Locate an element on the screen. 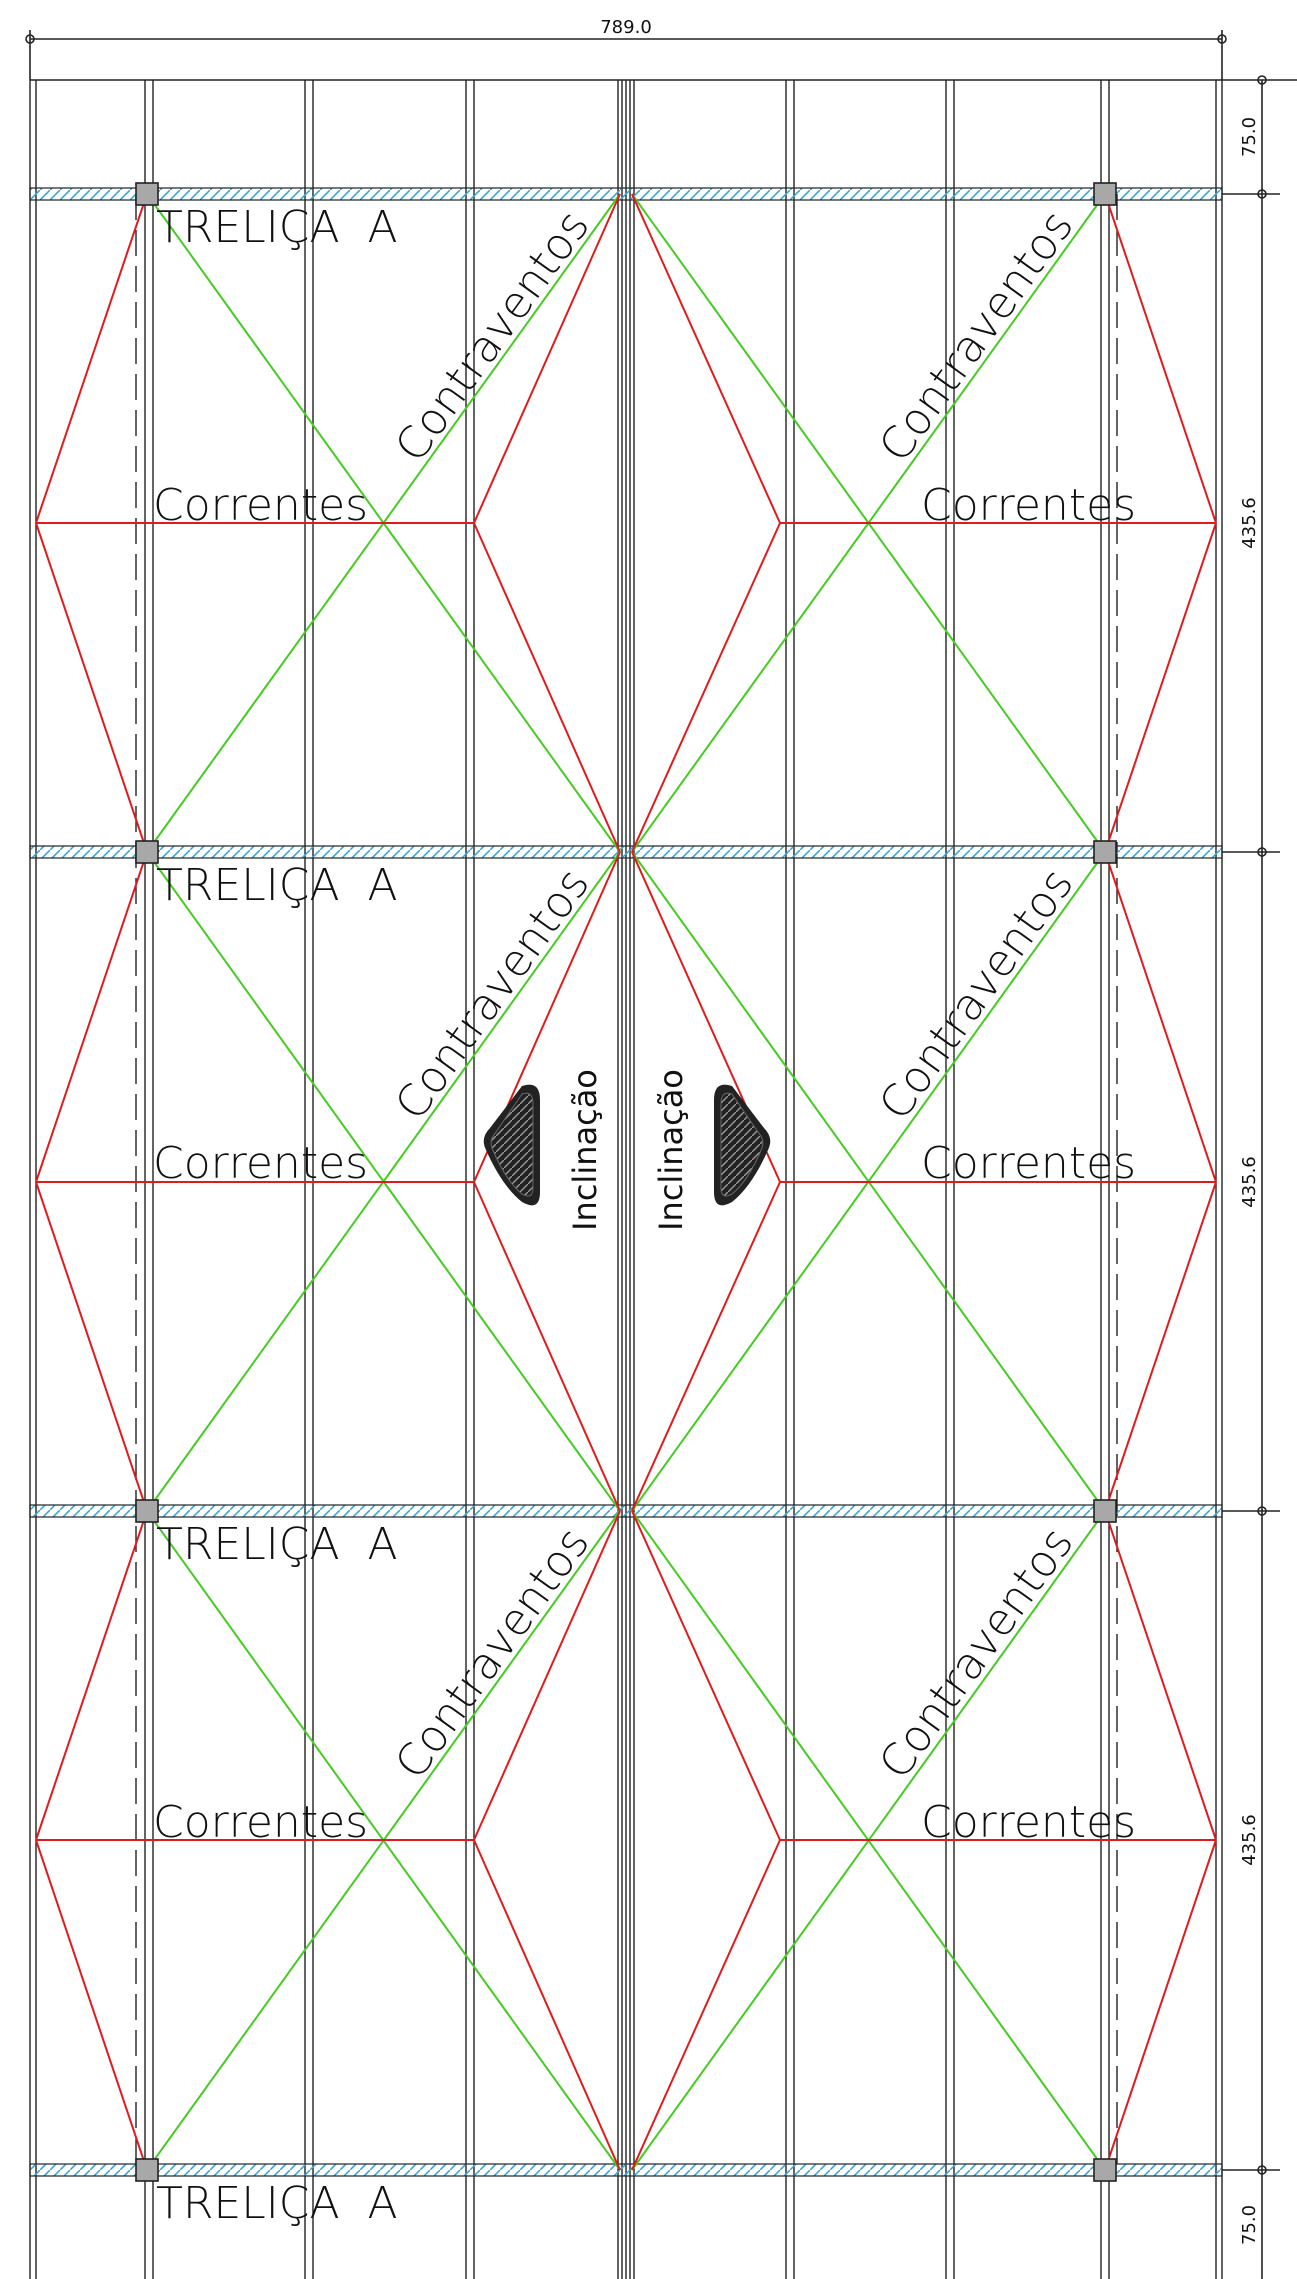 Image resolution: width=1297 pixels, height=2279 pixels. right-dimension-5: 75.0 is located at coordinates (1249, 2225).